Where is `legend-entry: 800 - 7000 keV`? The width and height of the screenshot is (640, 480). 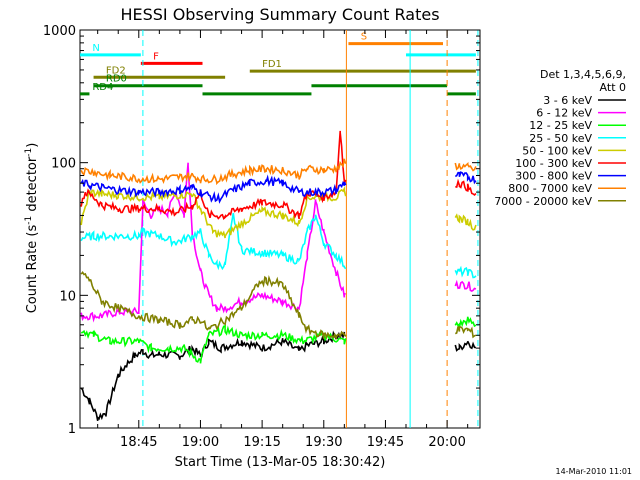 legend-entry: 800 - 7000 keV is located at coordinates (550, 188).